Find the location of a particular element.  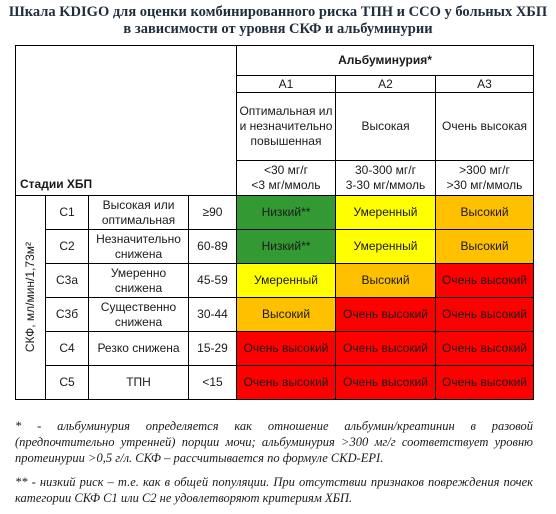

stage-code: С2 is located at coordinates (67, 246).